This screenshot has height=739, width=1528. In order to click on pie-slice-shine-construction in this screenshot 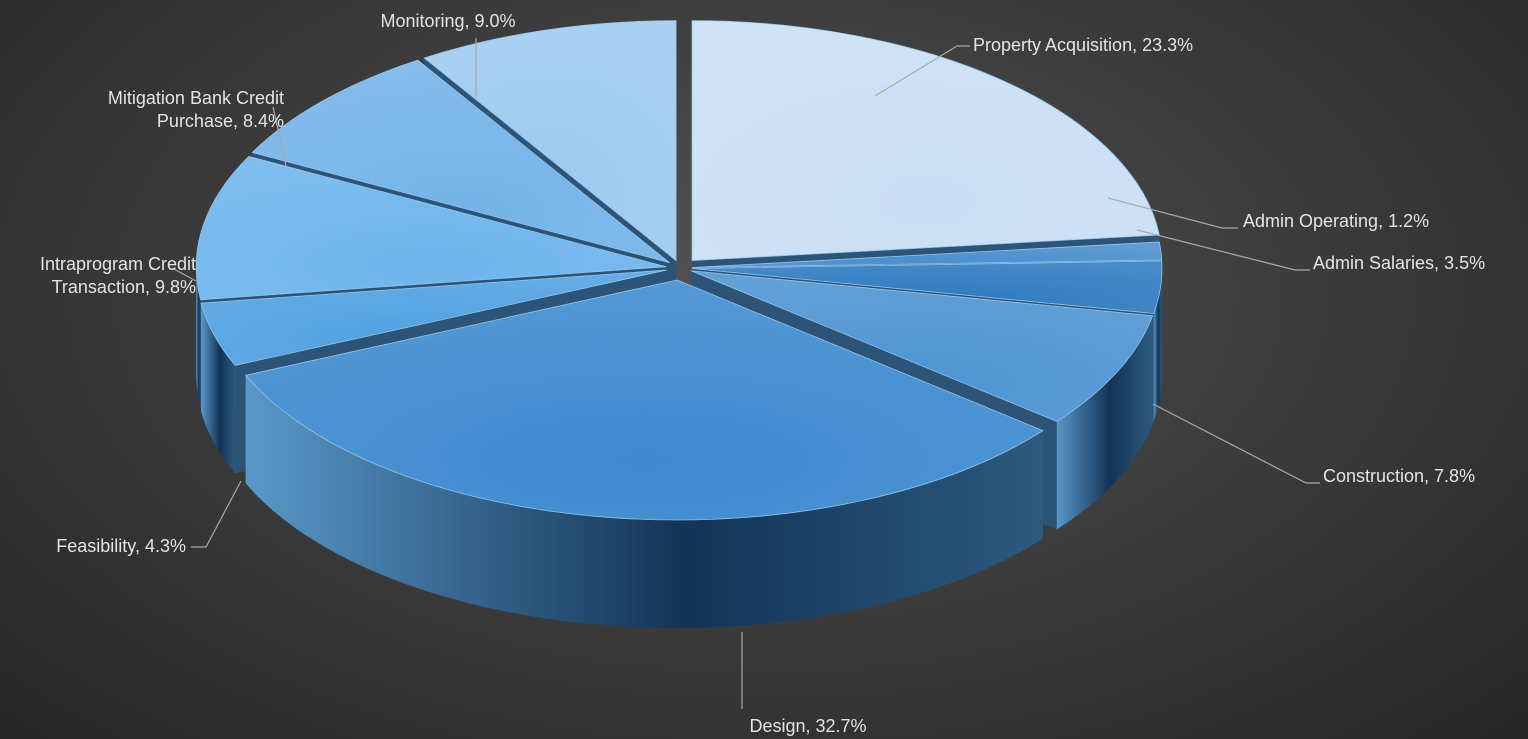, I will do `click(921, 346)`.